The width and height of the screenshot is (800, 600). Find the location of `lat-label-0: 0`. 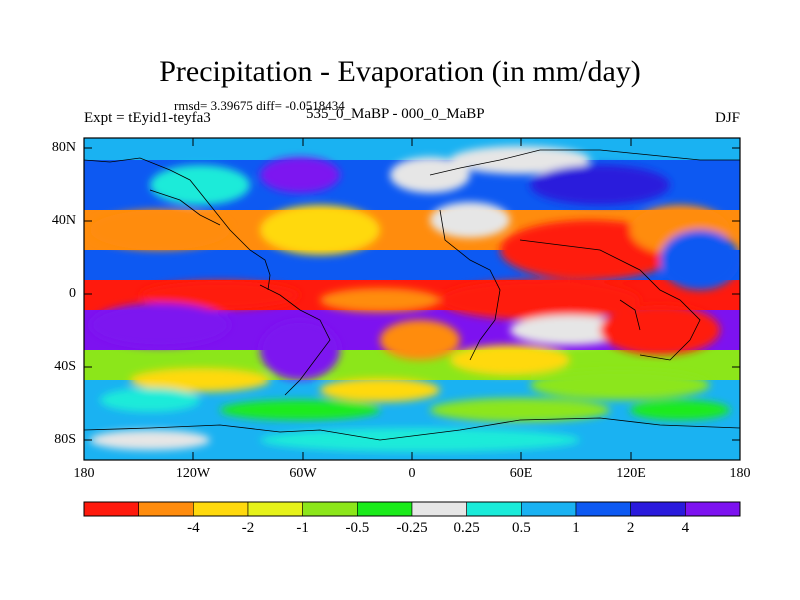

lat-label-0: 0 is located at coordinates (72, 293).